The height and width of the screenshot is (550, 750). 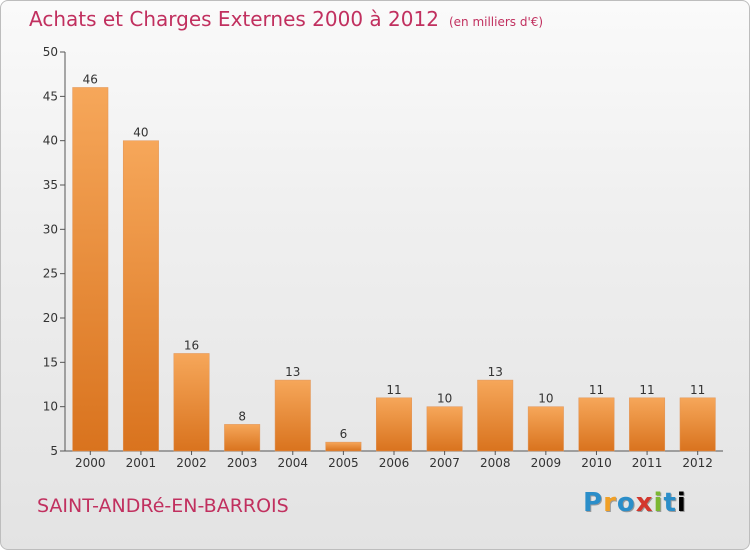 What do you see at coordinates (163, 506) in the screenshot?
I see `commune-name: SAINT-ANDRé-EN-BARROIS` at bounding box center [163, 506].